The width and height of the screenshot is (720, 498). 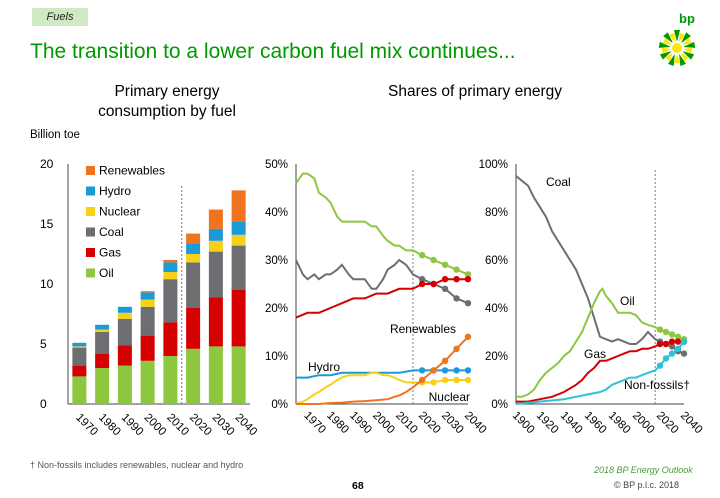 I want to click on y-tick-label: 80%, so click(x=496, y=213).